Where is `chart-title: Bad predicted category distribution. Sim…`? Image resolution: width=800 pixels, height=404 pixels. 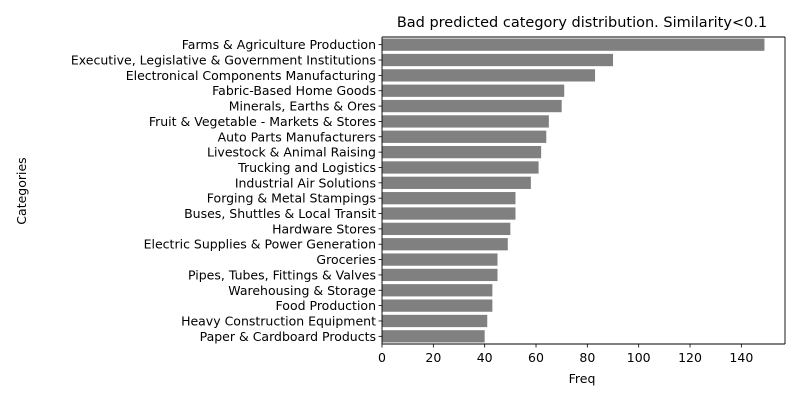
chart-title: Bad predicted category distribution. Sim… is located at coordinates (582, 23).